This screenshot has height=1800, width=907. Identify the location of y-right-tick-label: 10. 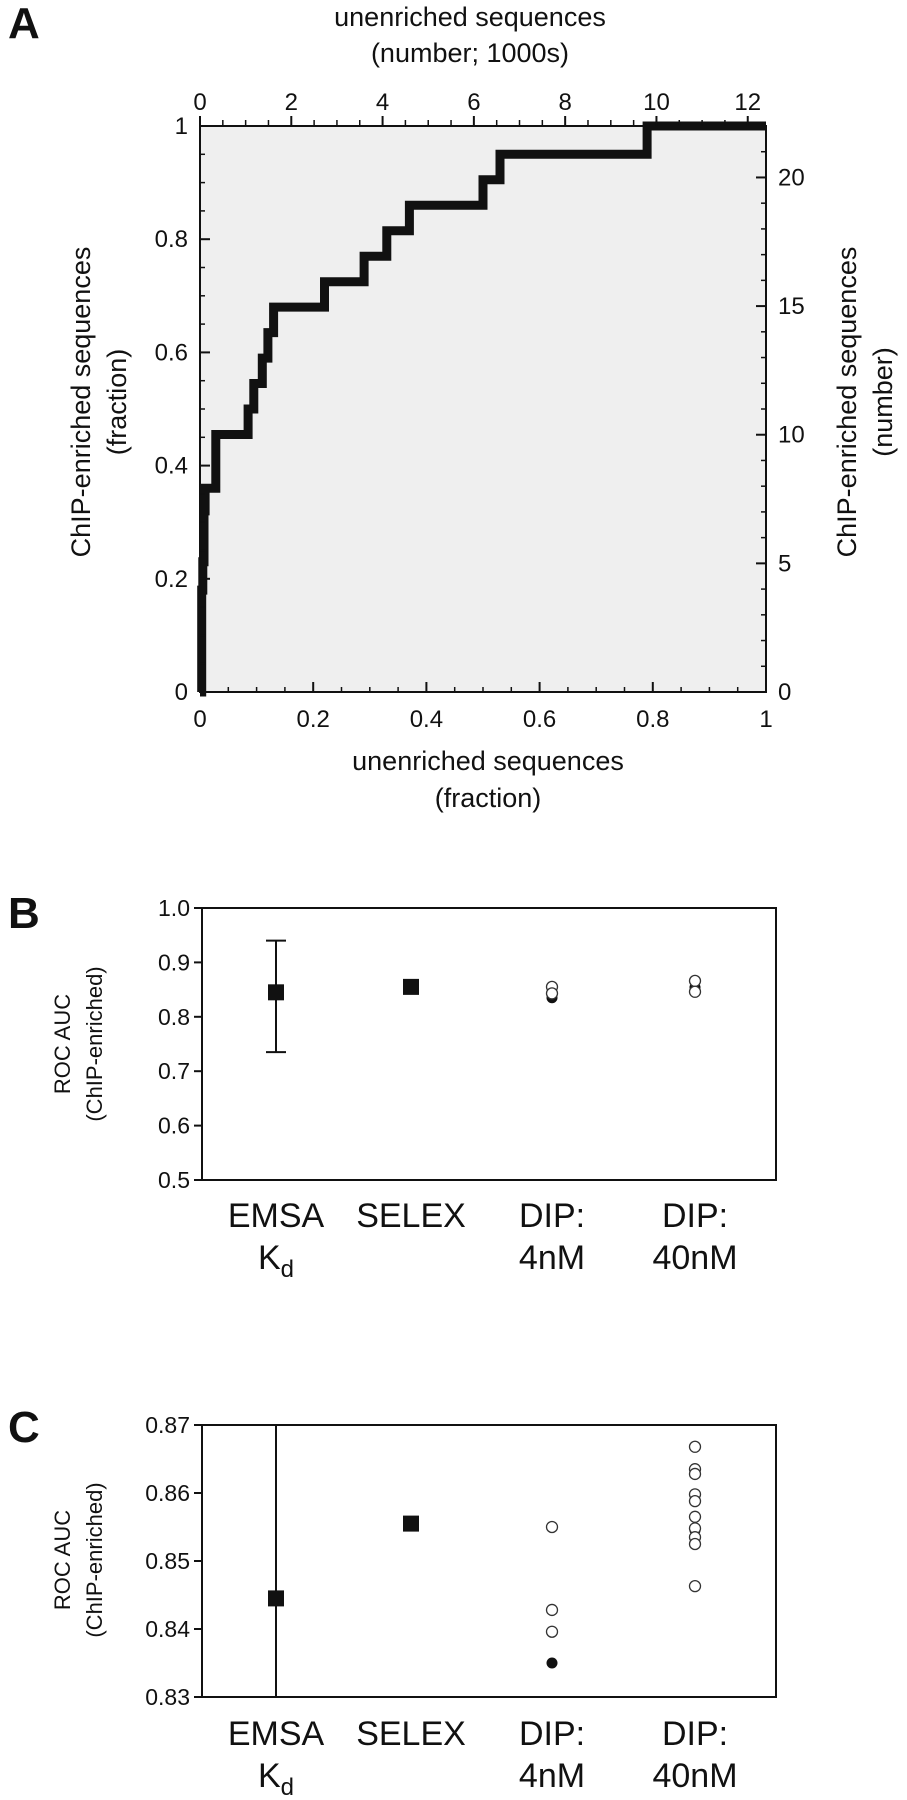
(791, 435).